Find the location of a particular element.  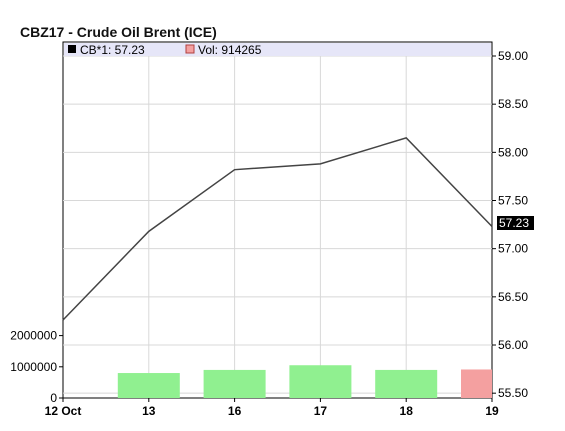

x-tick-label: 13 is located at coordinates (149, 411).